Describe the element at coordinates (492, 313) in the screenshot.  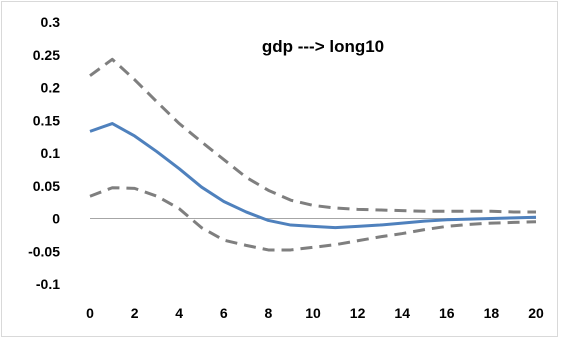
I see `x-tick-label: 18` at that location.